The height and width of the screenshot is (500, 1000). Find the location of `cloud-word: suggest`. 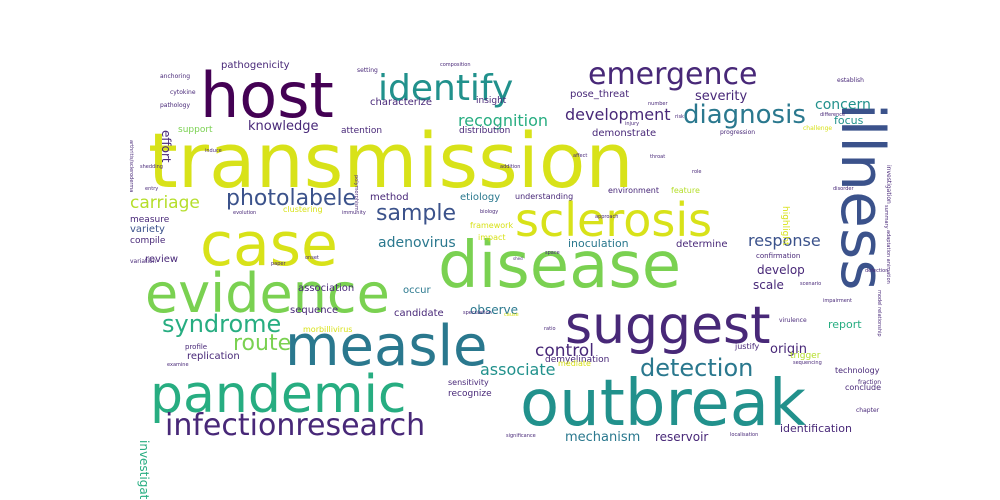

cloud-word: suggest is located at coordinates (668, 326).